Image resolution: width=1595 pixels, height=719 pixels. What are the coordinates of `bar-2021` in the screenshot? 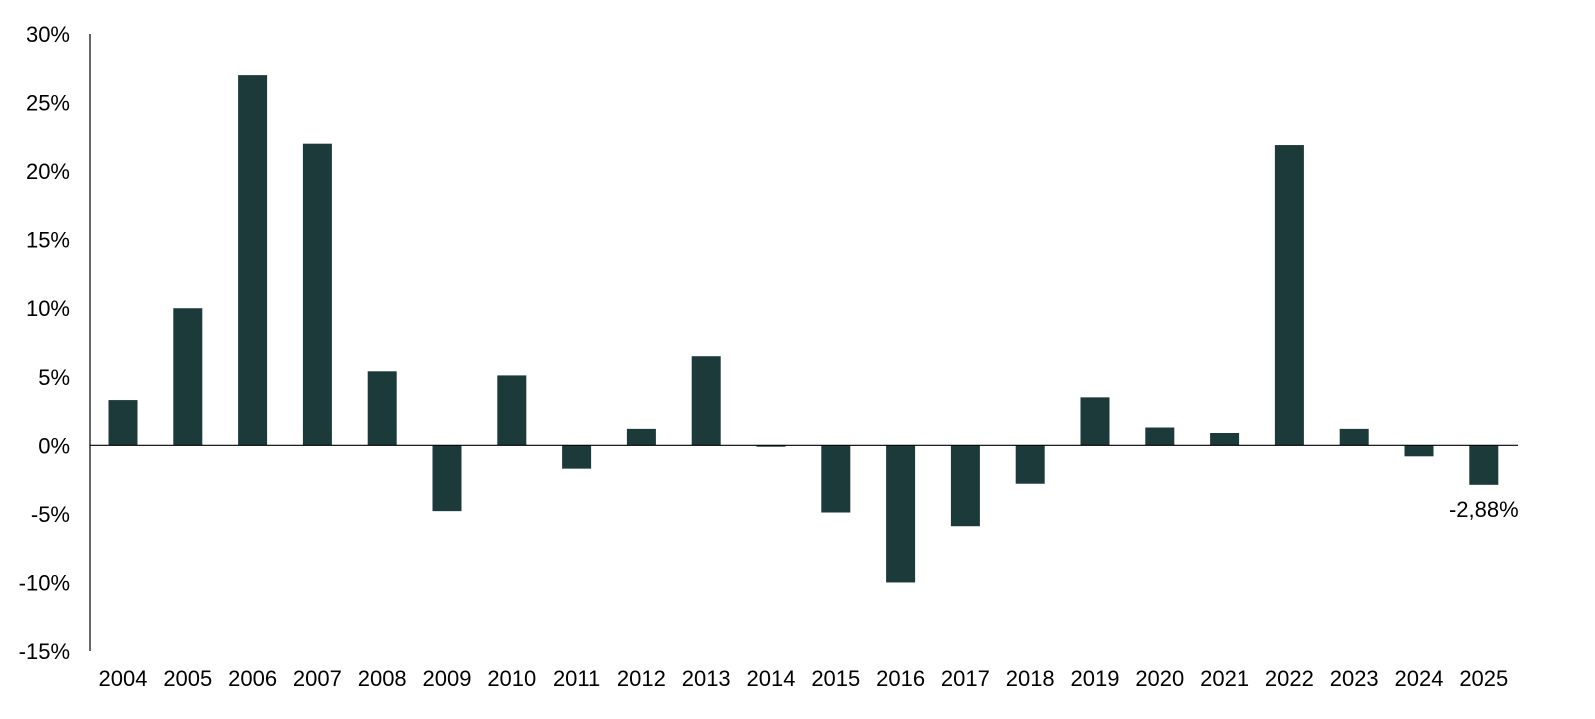 It's located at (1225, 439).